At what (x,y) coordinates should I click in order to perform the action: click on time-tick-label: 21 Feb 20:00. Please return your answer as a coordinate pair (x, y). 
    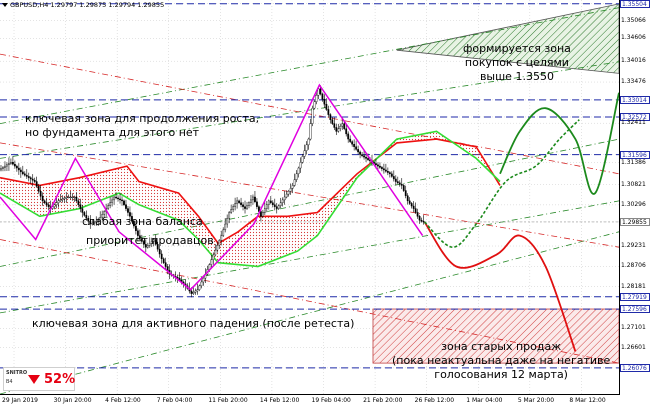
    Looking at the image, I should click on (383, 400).